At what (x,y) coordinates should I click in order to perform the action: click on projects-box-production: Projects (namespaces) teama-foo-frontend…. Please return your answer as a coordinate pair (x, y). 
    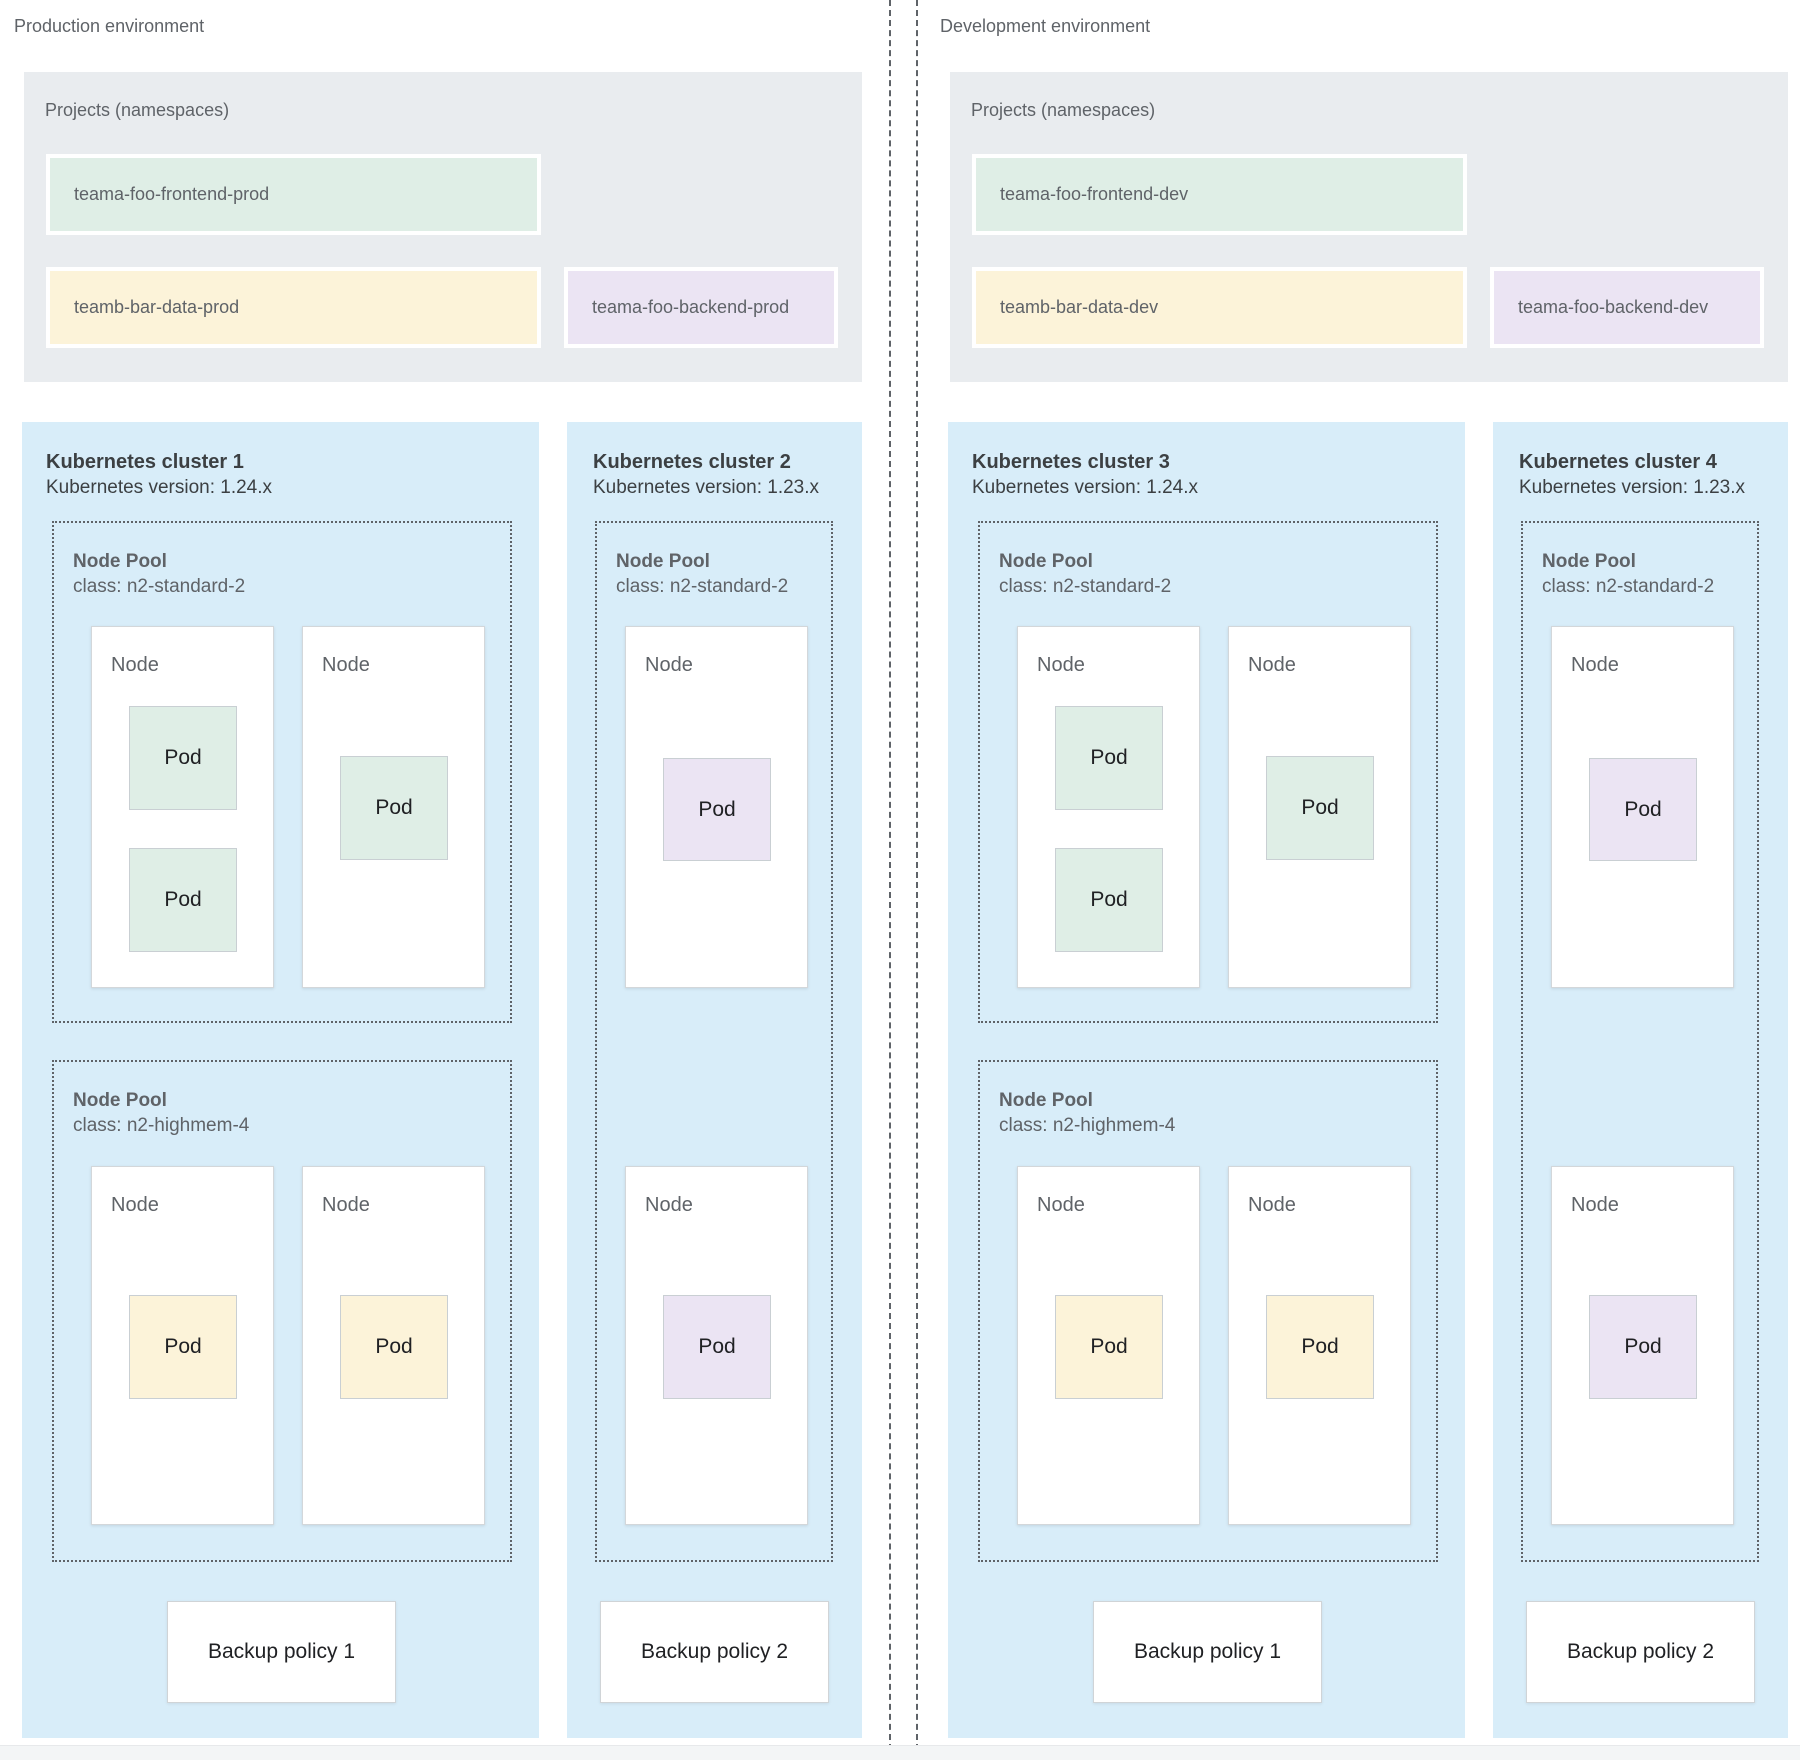
    Looking at the image, I should click on (443, 227).